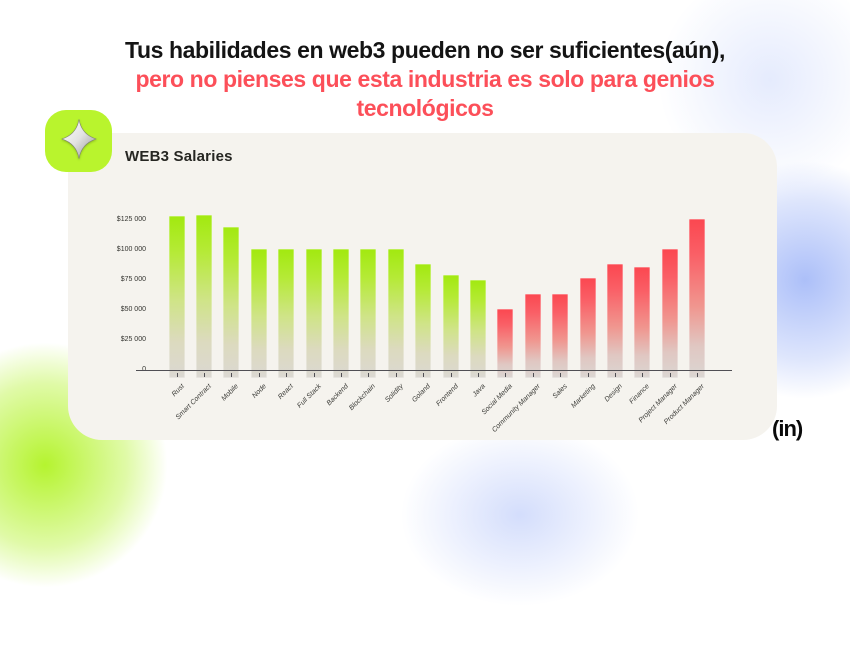 The width and height of the screenshot is (850, 645). I want to click on bar-solidity, so click(395, 313).